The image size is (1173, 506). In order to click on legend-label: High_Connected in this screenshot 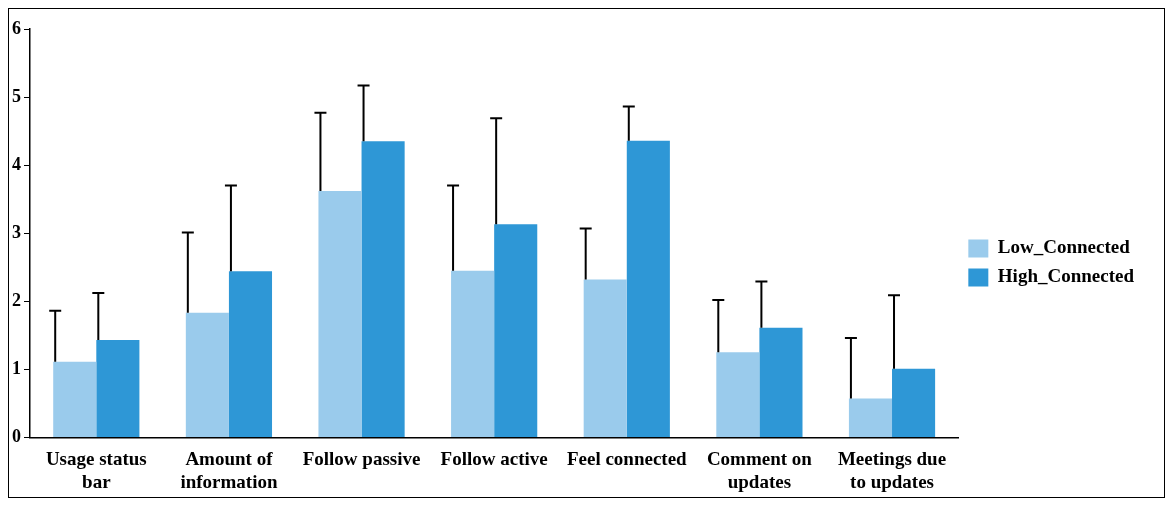, I will do `click(1066, 276)`.